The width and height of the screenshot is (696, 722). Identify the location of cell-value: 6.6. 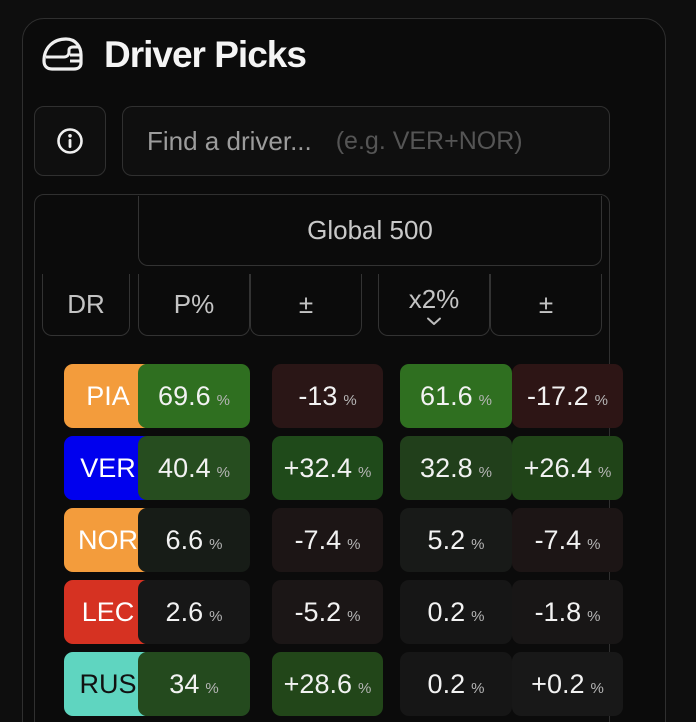
(184, 539).